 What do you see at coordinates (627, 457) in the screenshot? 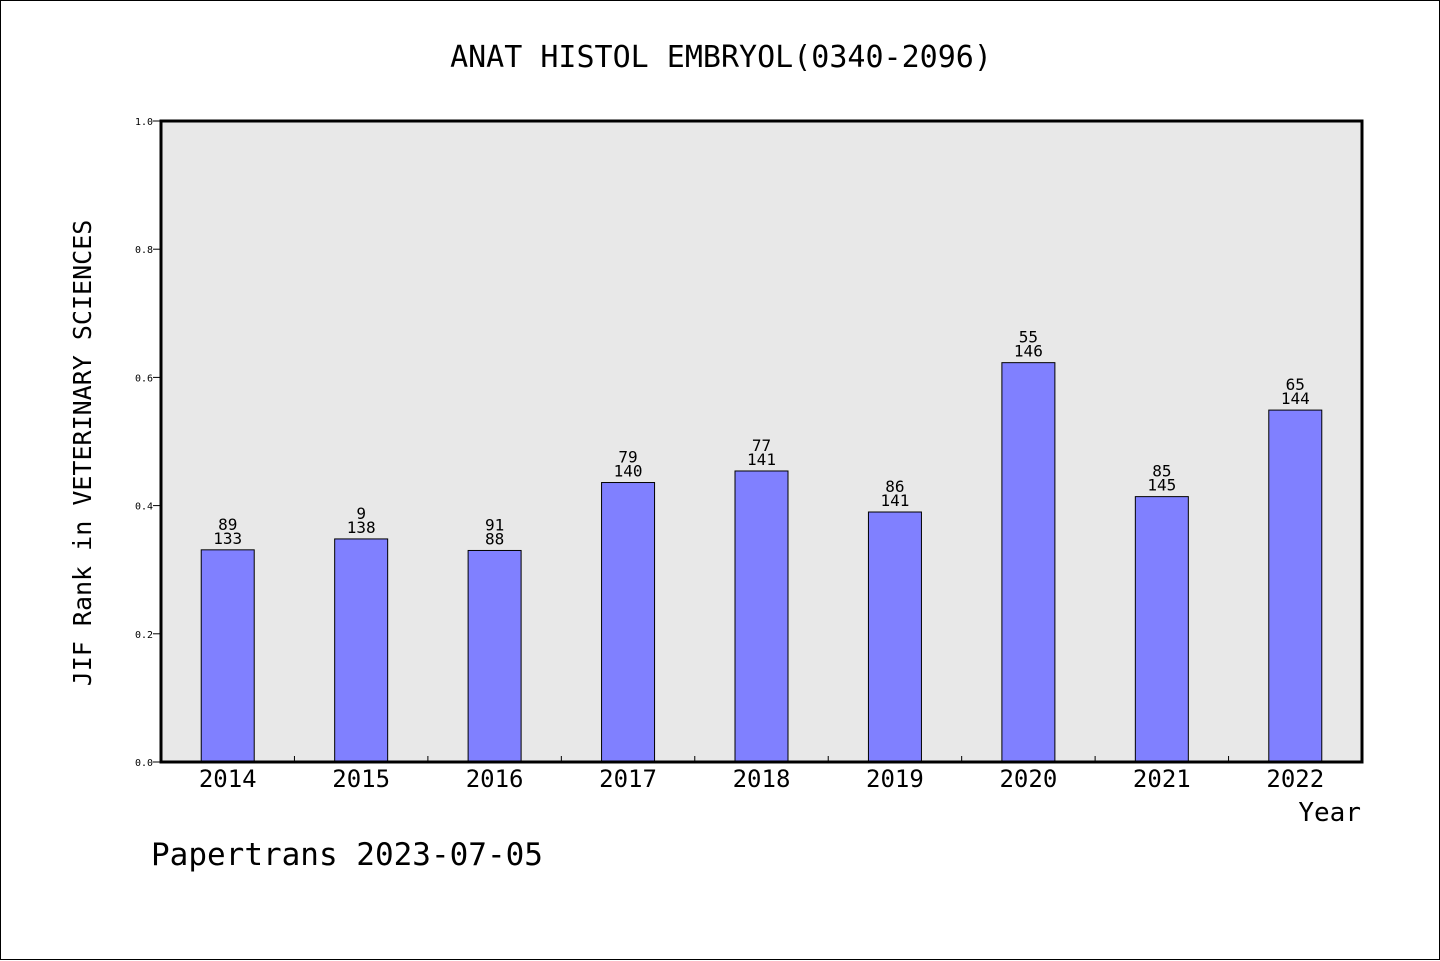
I see `bar-label-rank: 79` at bounding box center [627, 457].